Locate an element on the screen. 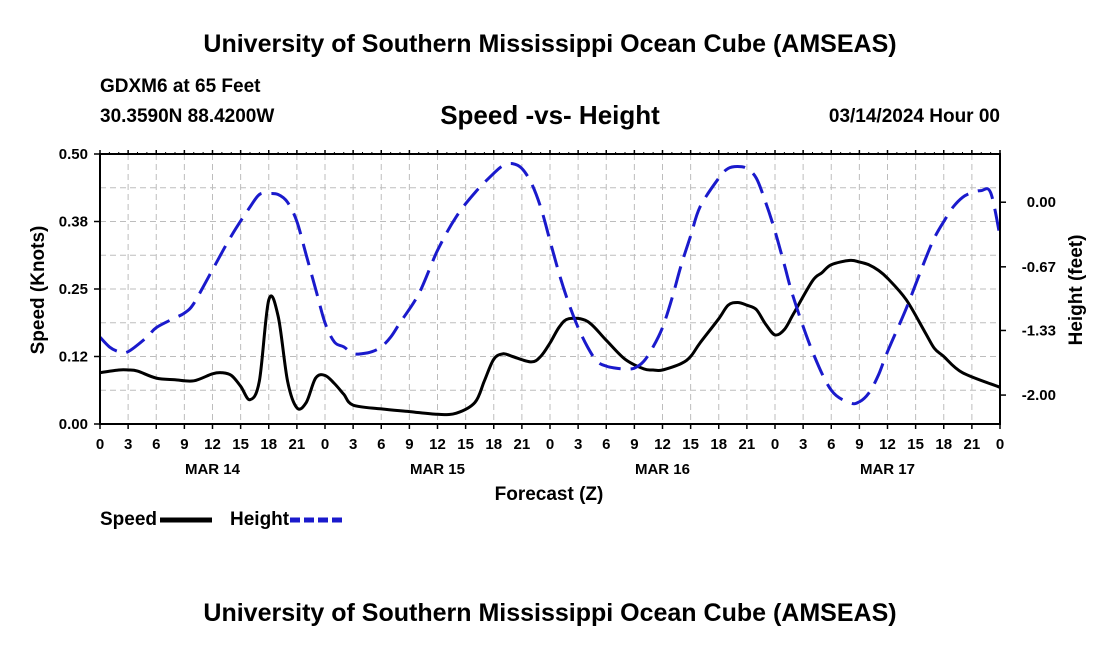 This screenshot has width=1100, height=650. chart-title: Speed -vs- Height is located at coordinates (550, 115).